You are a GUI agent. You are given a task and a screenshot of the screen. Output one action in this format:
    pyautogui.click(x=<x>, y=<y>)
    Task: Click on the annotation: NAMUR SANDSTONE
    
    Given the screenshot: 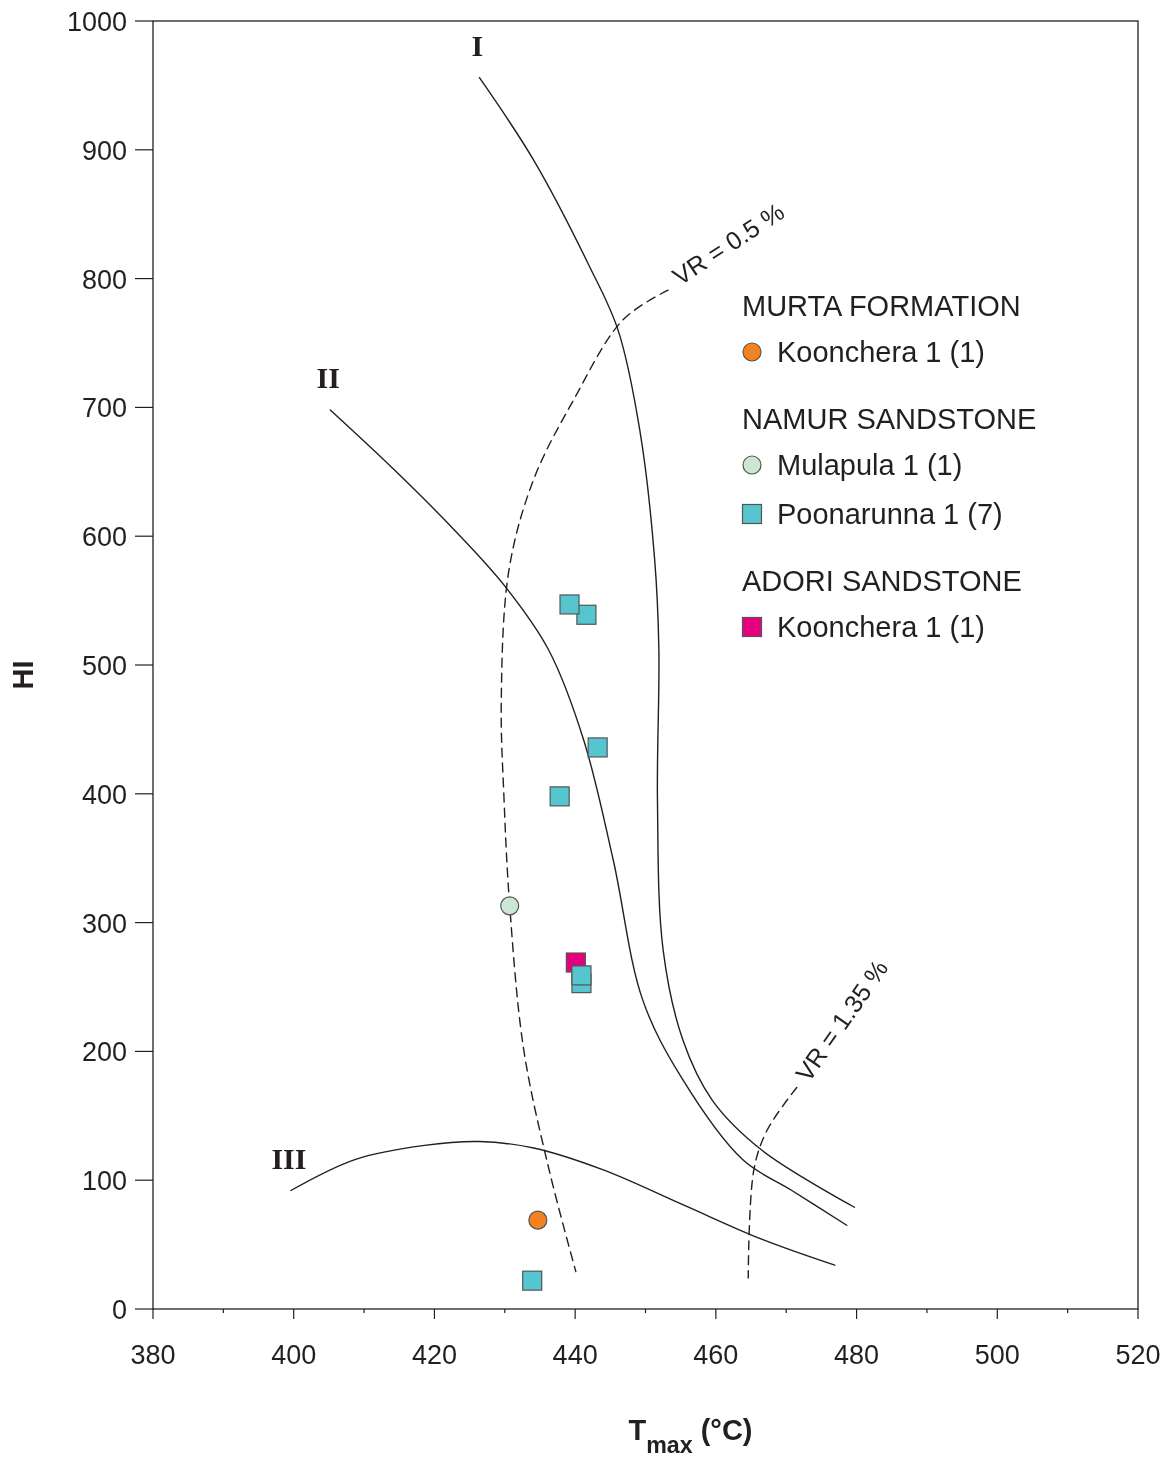 What is the action you would take?
    pyautogui.click(x=889, y=419)
    